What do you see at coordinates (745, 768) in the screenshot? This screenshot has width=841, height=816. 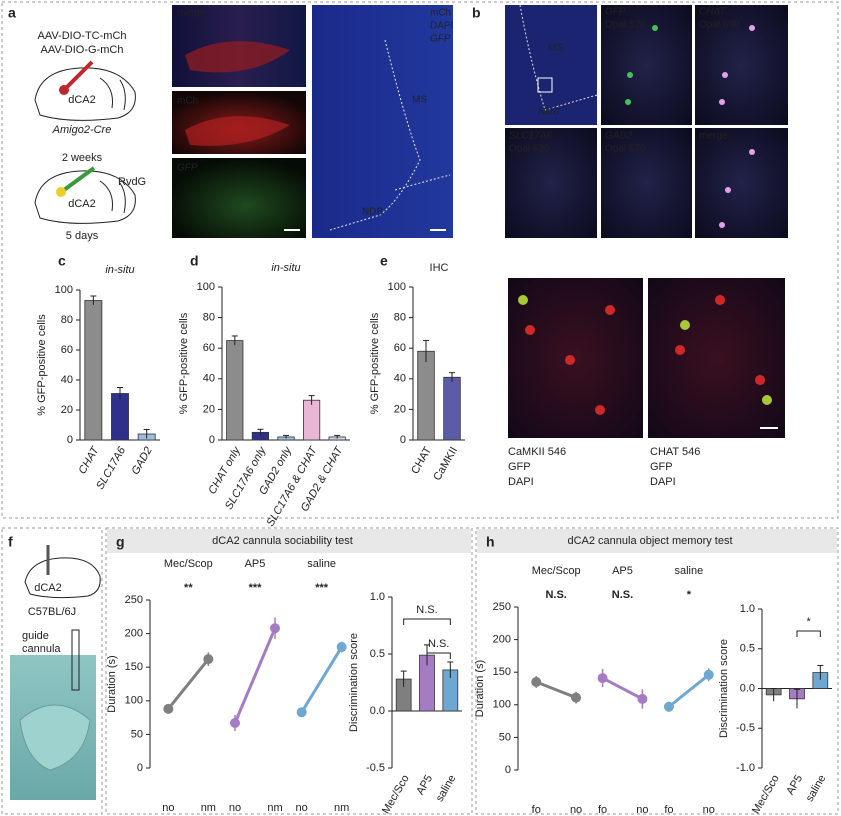 I see `y-tick-label: -1.0` at bounding box center [745, 768].